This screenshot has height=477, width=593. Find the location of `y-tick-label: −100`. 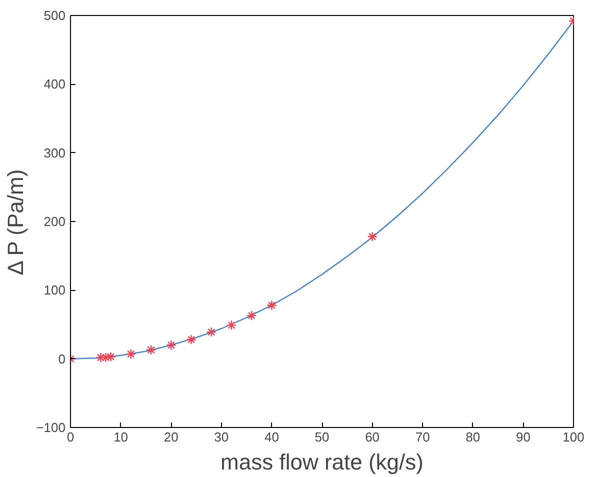

y-tick-label: −100 is located at coordinates (51, 427).